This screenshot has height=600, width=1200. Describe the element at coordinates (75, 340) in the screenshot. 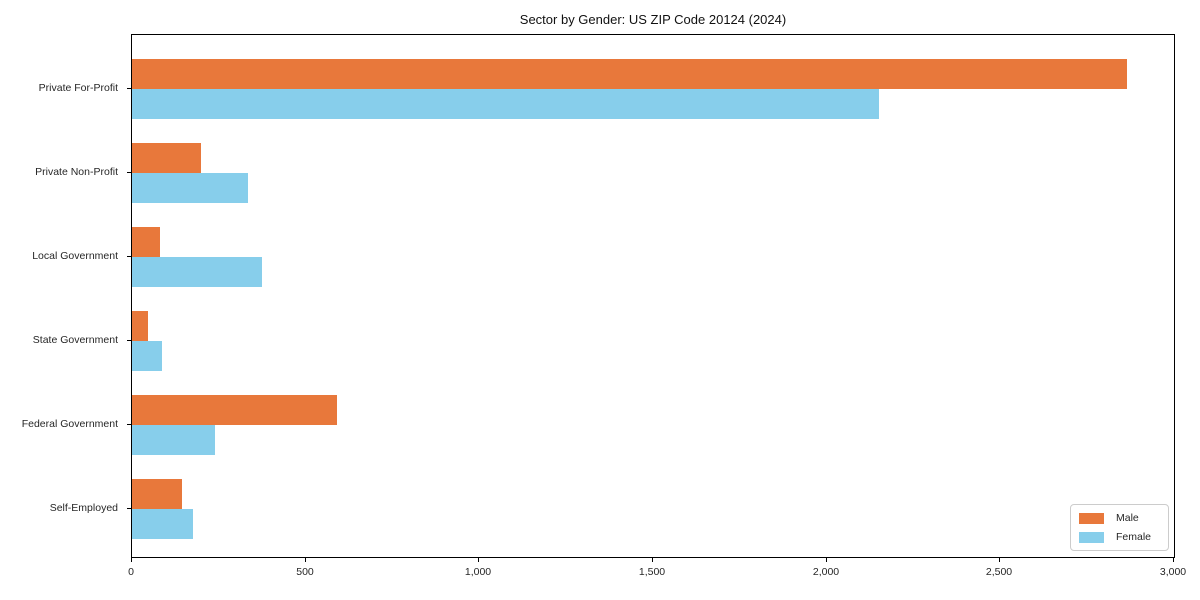

I see `y-tick-label: State Government` at that location.